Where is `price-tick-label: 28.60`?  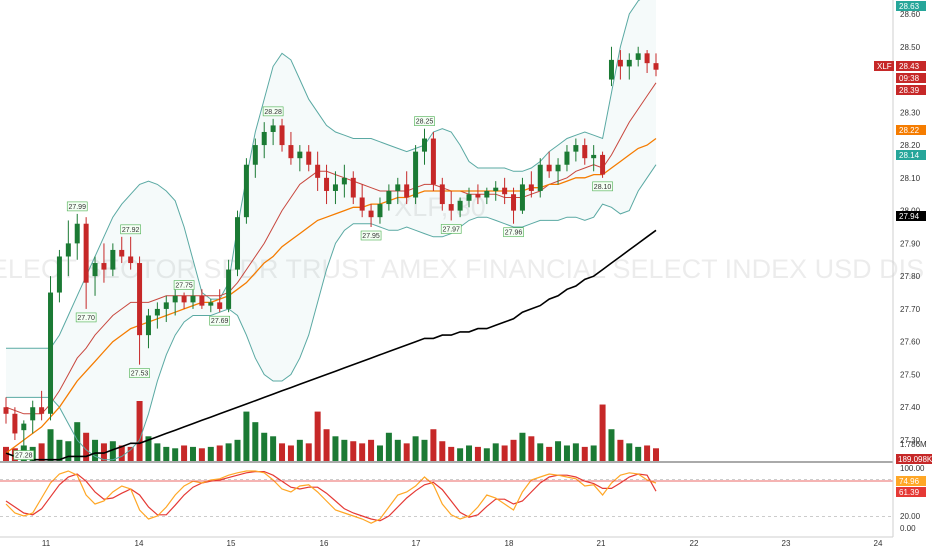 price-tick-label: 28.60 is located at coordinates (910, 14).